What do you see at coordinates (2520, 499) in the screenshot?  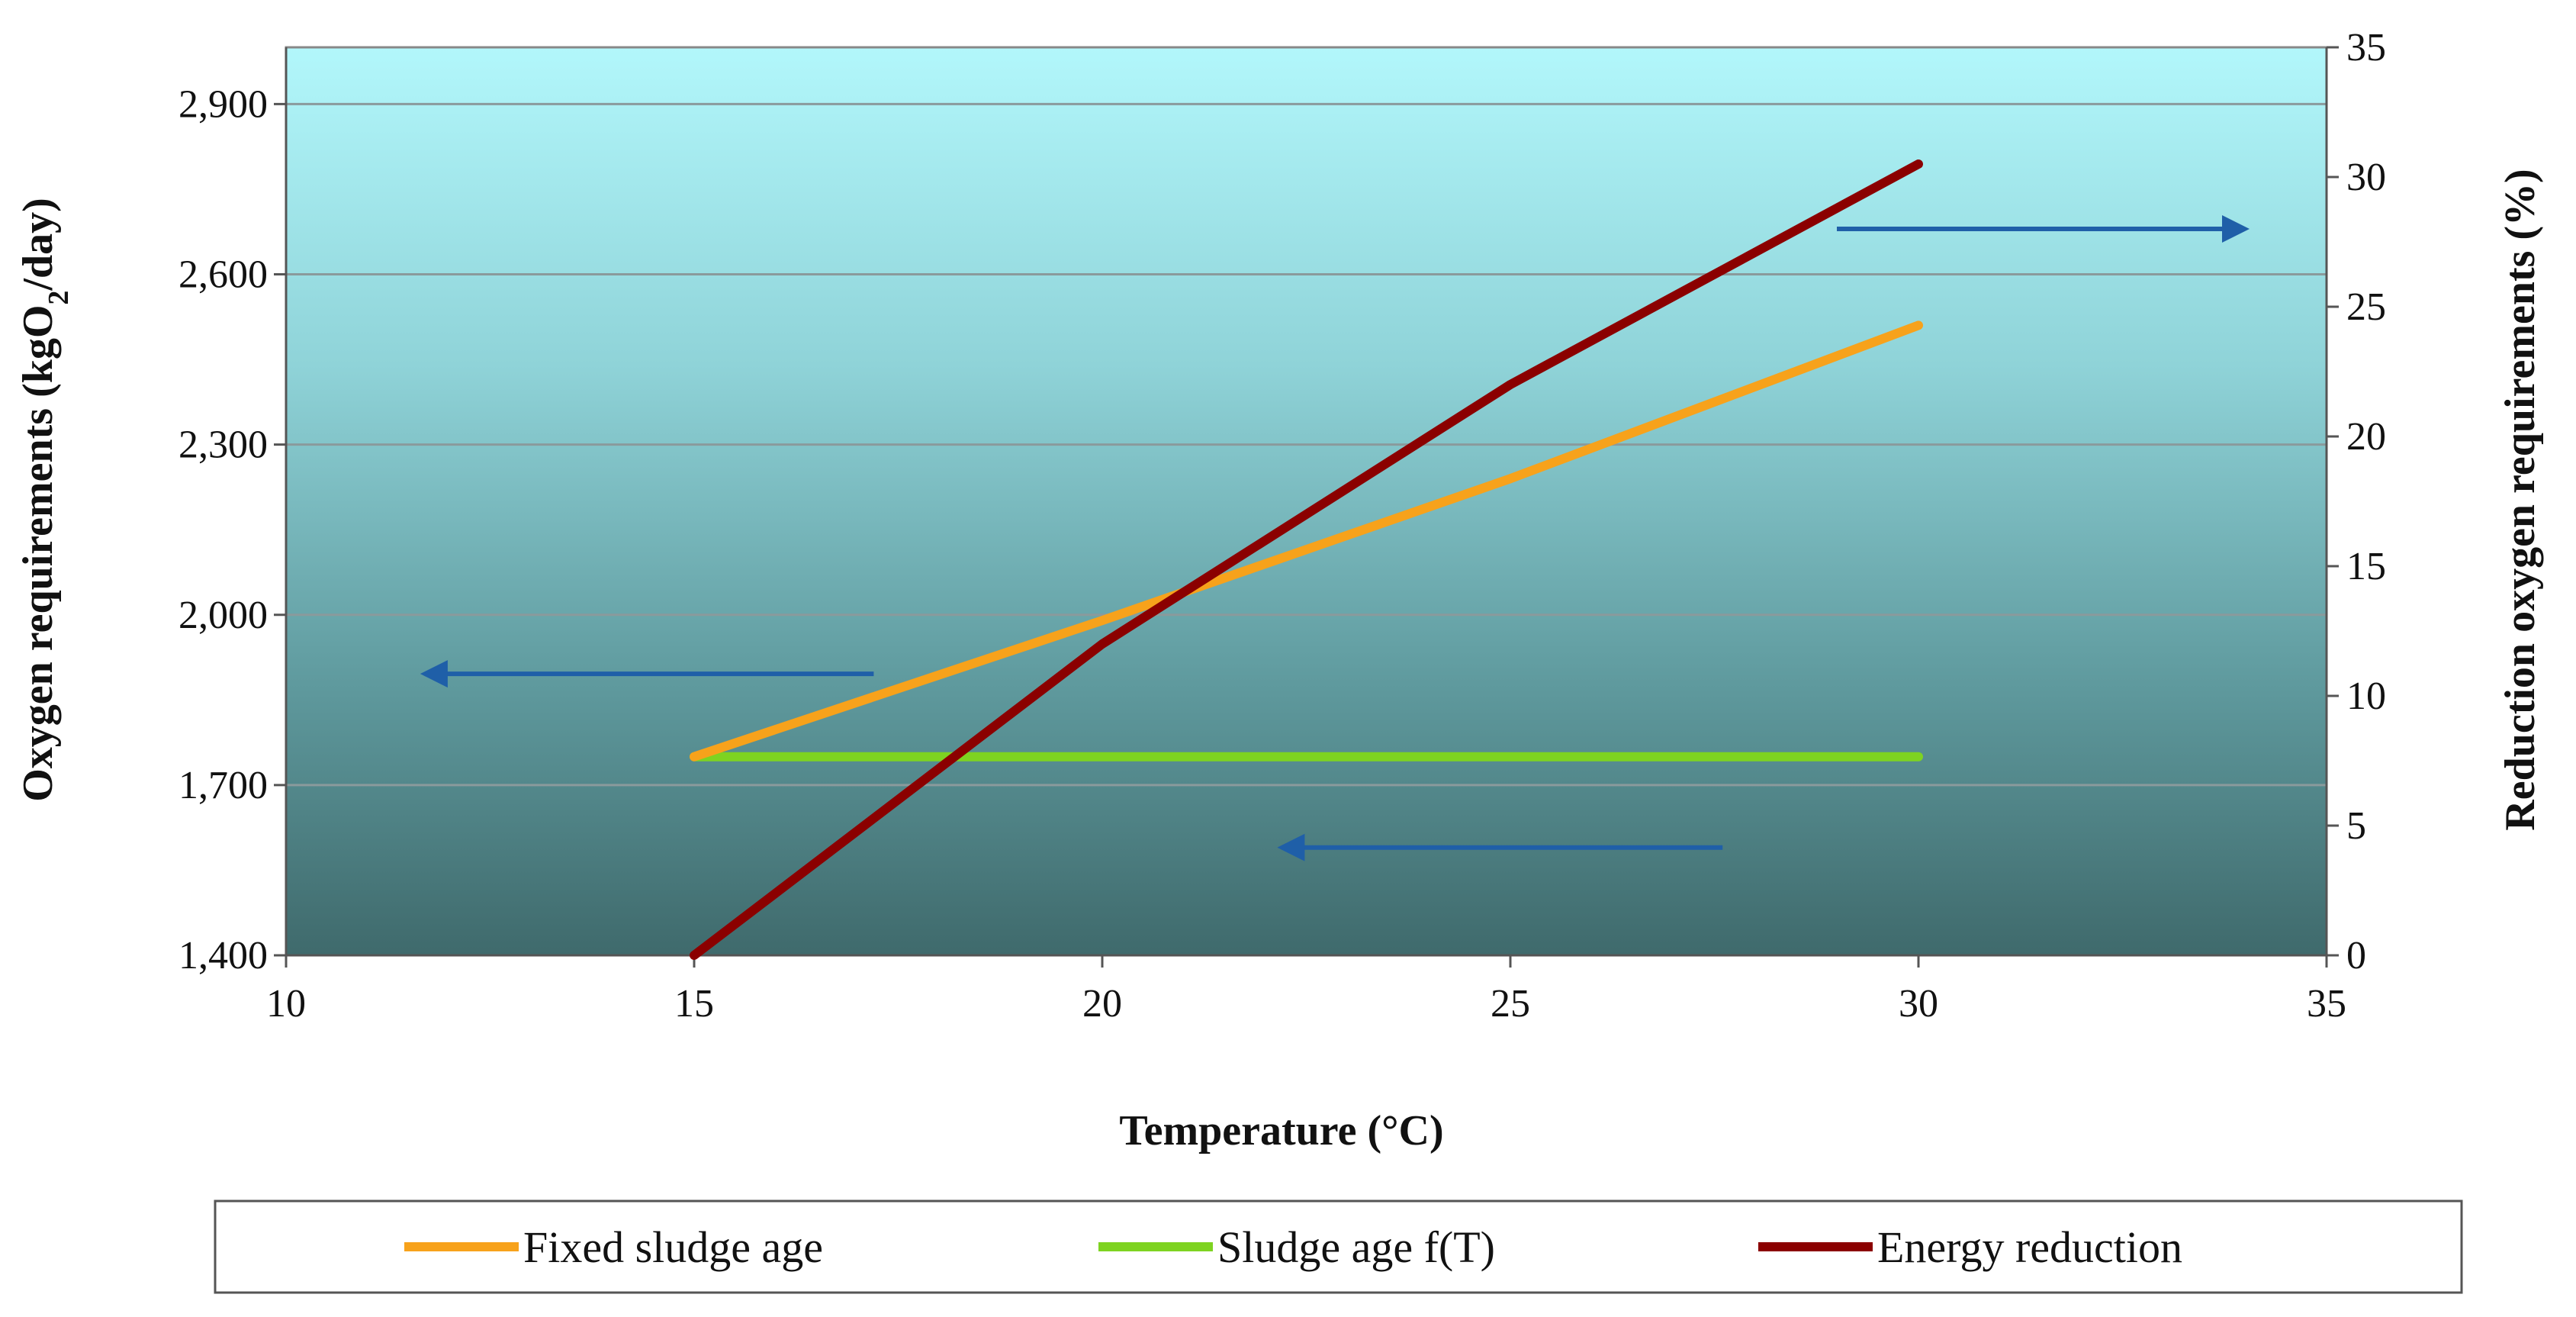 I see `right-axis-title: Reduction oxygen requirements (%)` at bounding box center [2520, 499].